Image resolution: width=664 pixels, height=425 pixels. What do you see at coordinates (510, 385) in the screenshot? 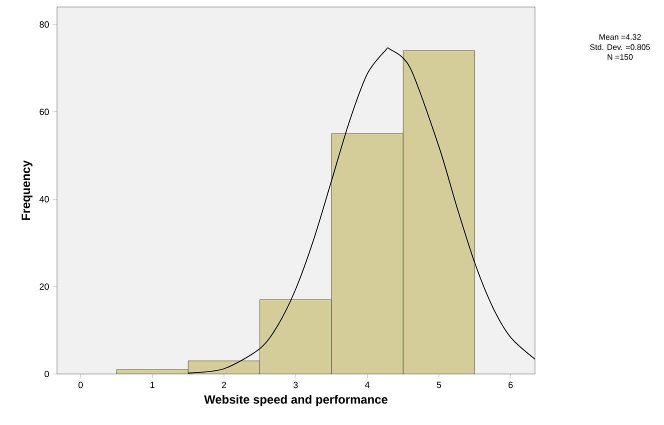
I see `x-tick-label: 6` at bounding box center [510, 385].